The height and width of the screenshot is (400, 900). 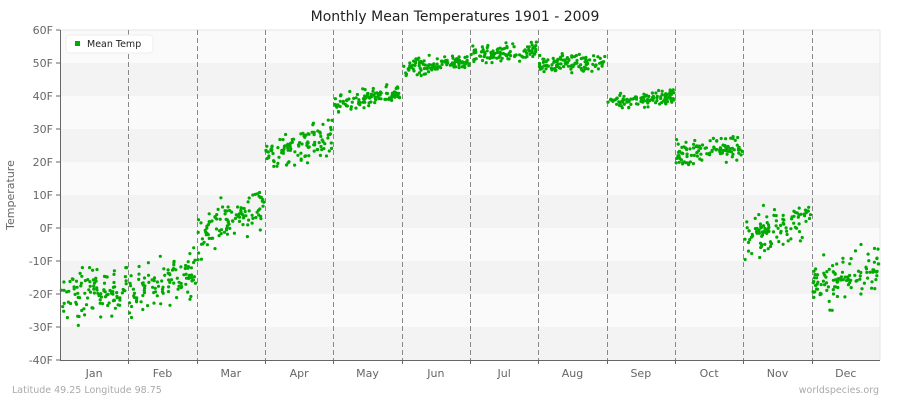 I want to click on x-tick-label: Sep, so click(x=640, y=373).